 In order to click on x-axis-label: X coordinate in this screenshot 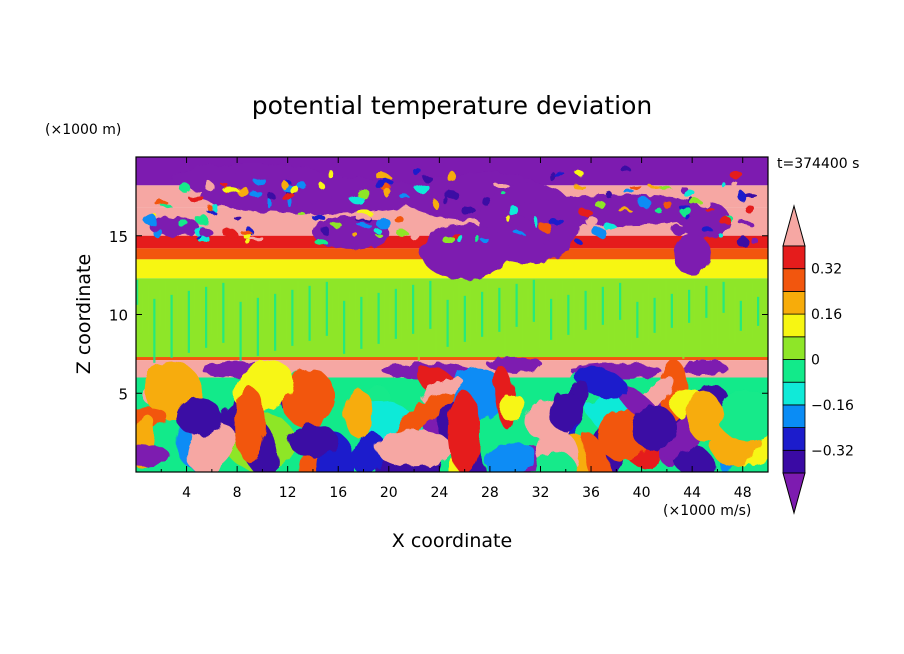, I will do `click(452, 541)`.